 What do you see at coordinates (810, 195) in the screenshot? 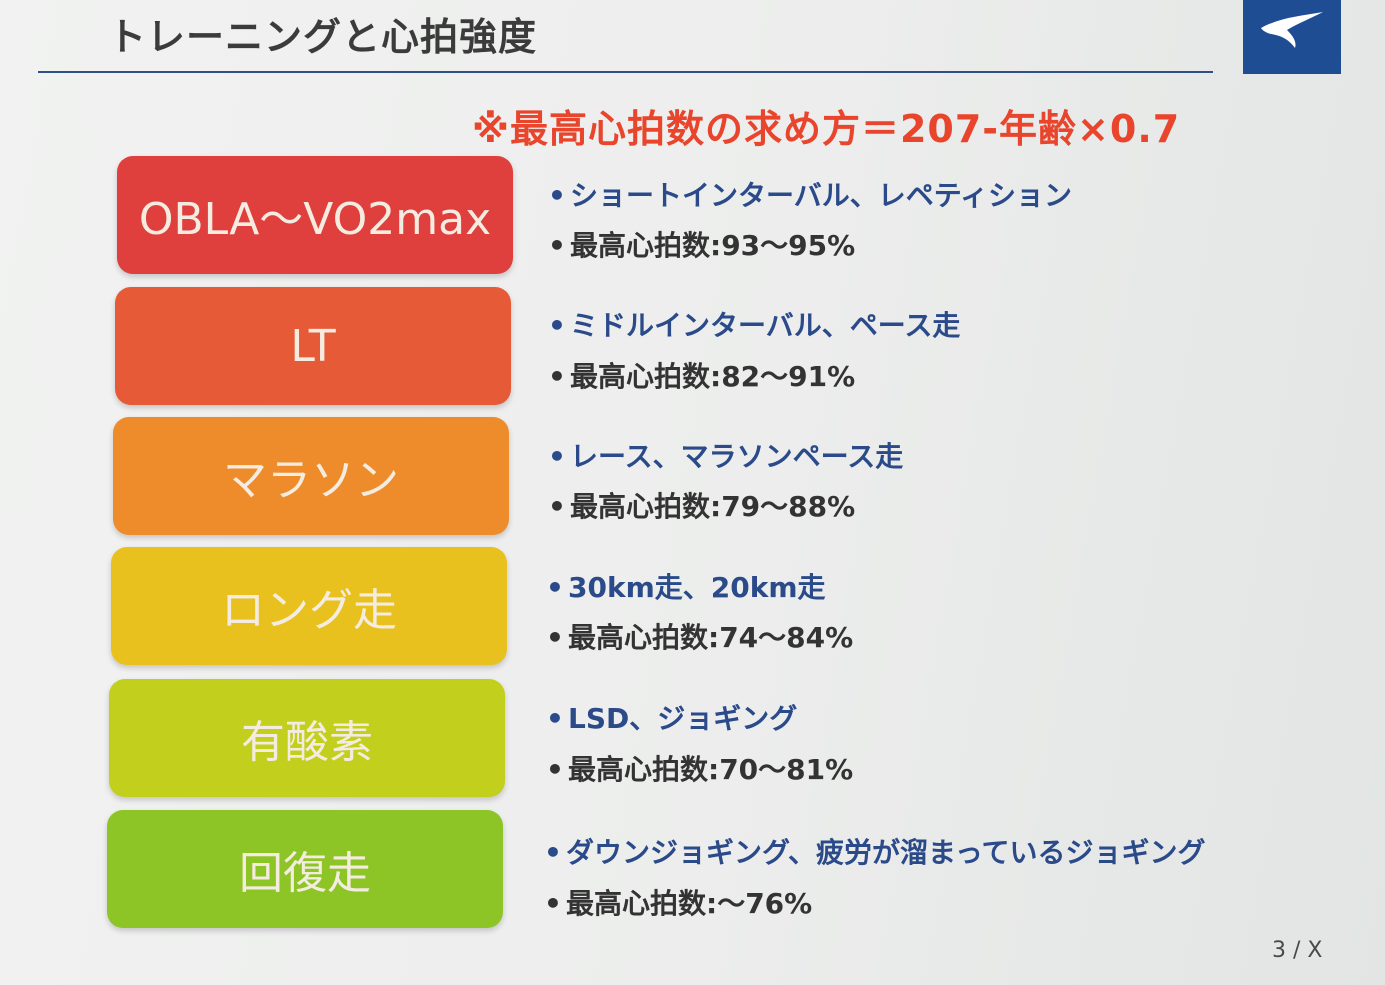
I see `zone-description: • ショートインターバル、レペティション` at bounding box center [810, 195].